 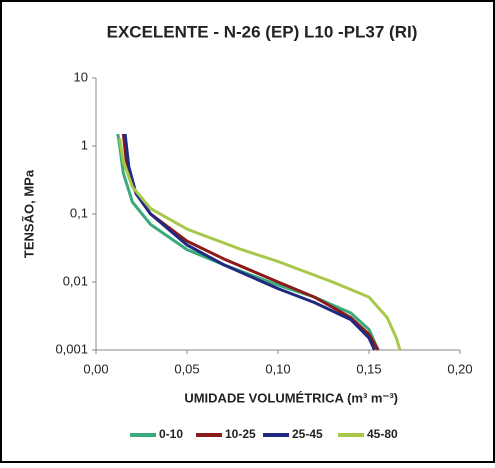 I want to click on x-tick-label: 0,15, so click(x=368, y=368).